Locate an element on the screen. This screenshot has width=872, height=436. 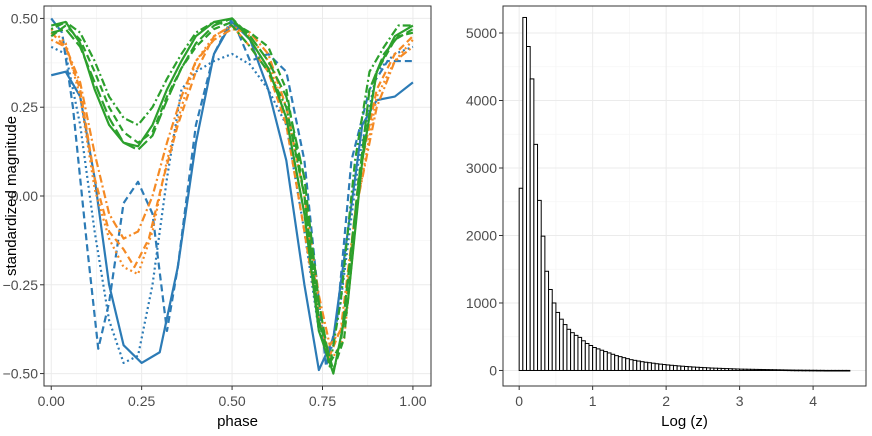
y-tick-label: −0.25 is located at coordinates (21, 285).